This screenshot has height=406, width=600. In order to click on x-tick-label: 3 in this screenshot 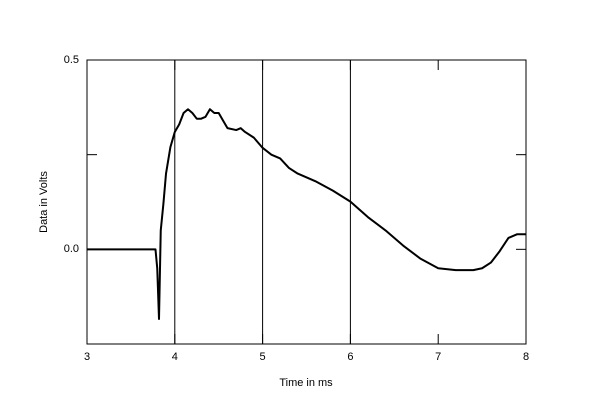, I will do `click(87, 357)`.